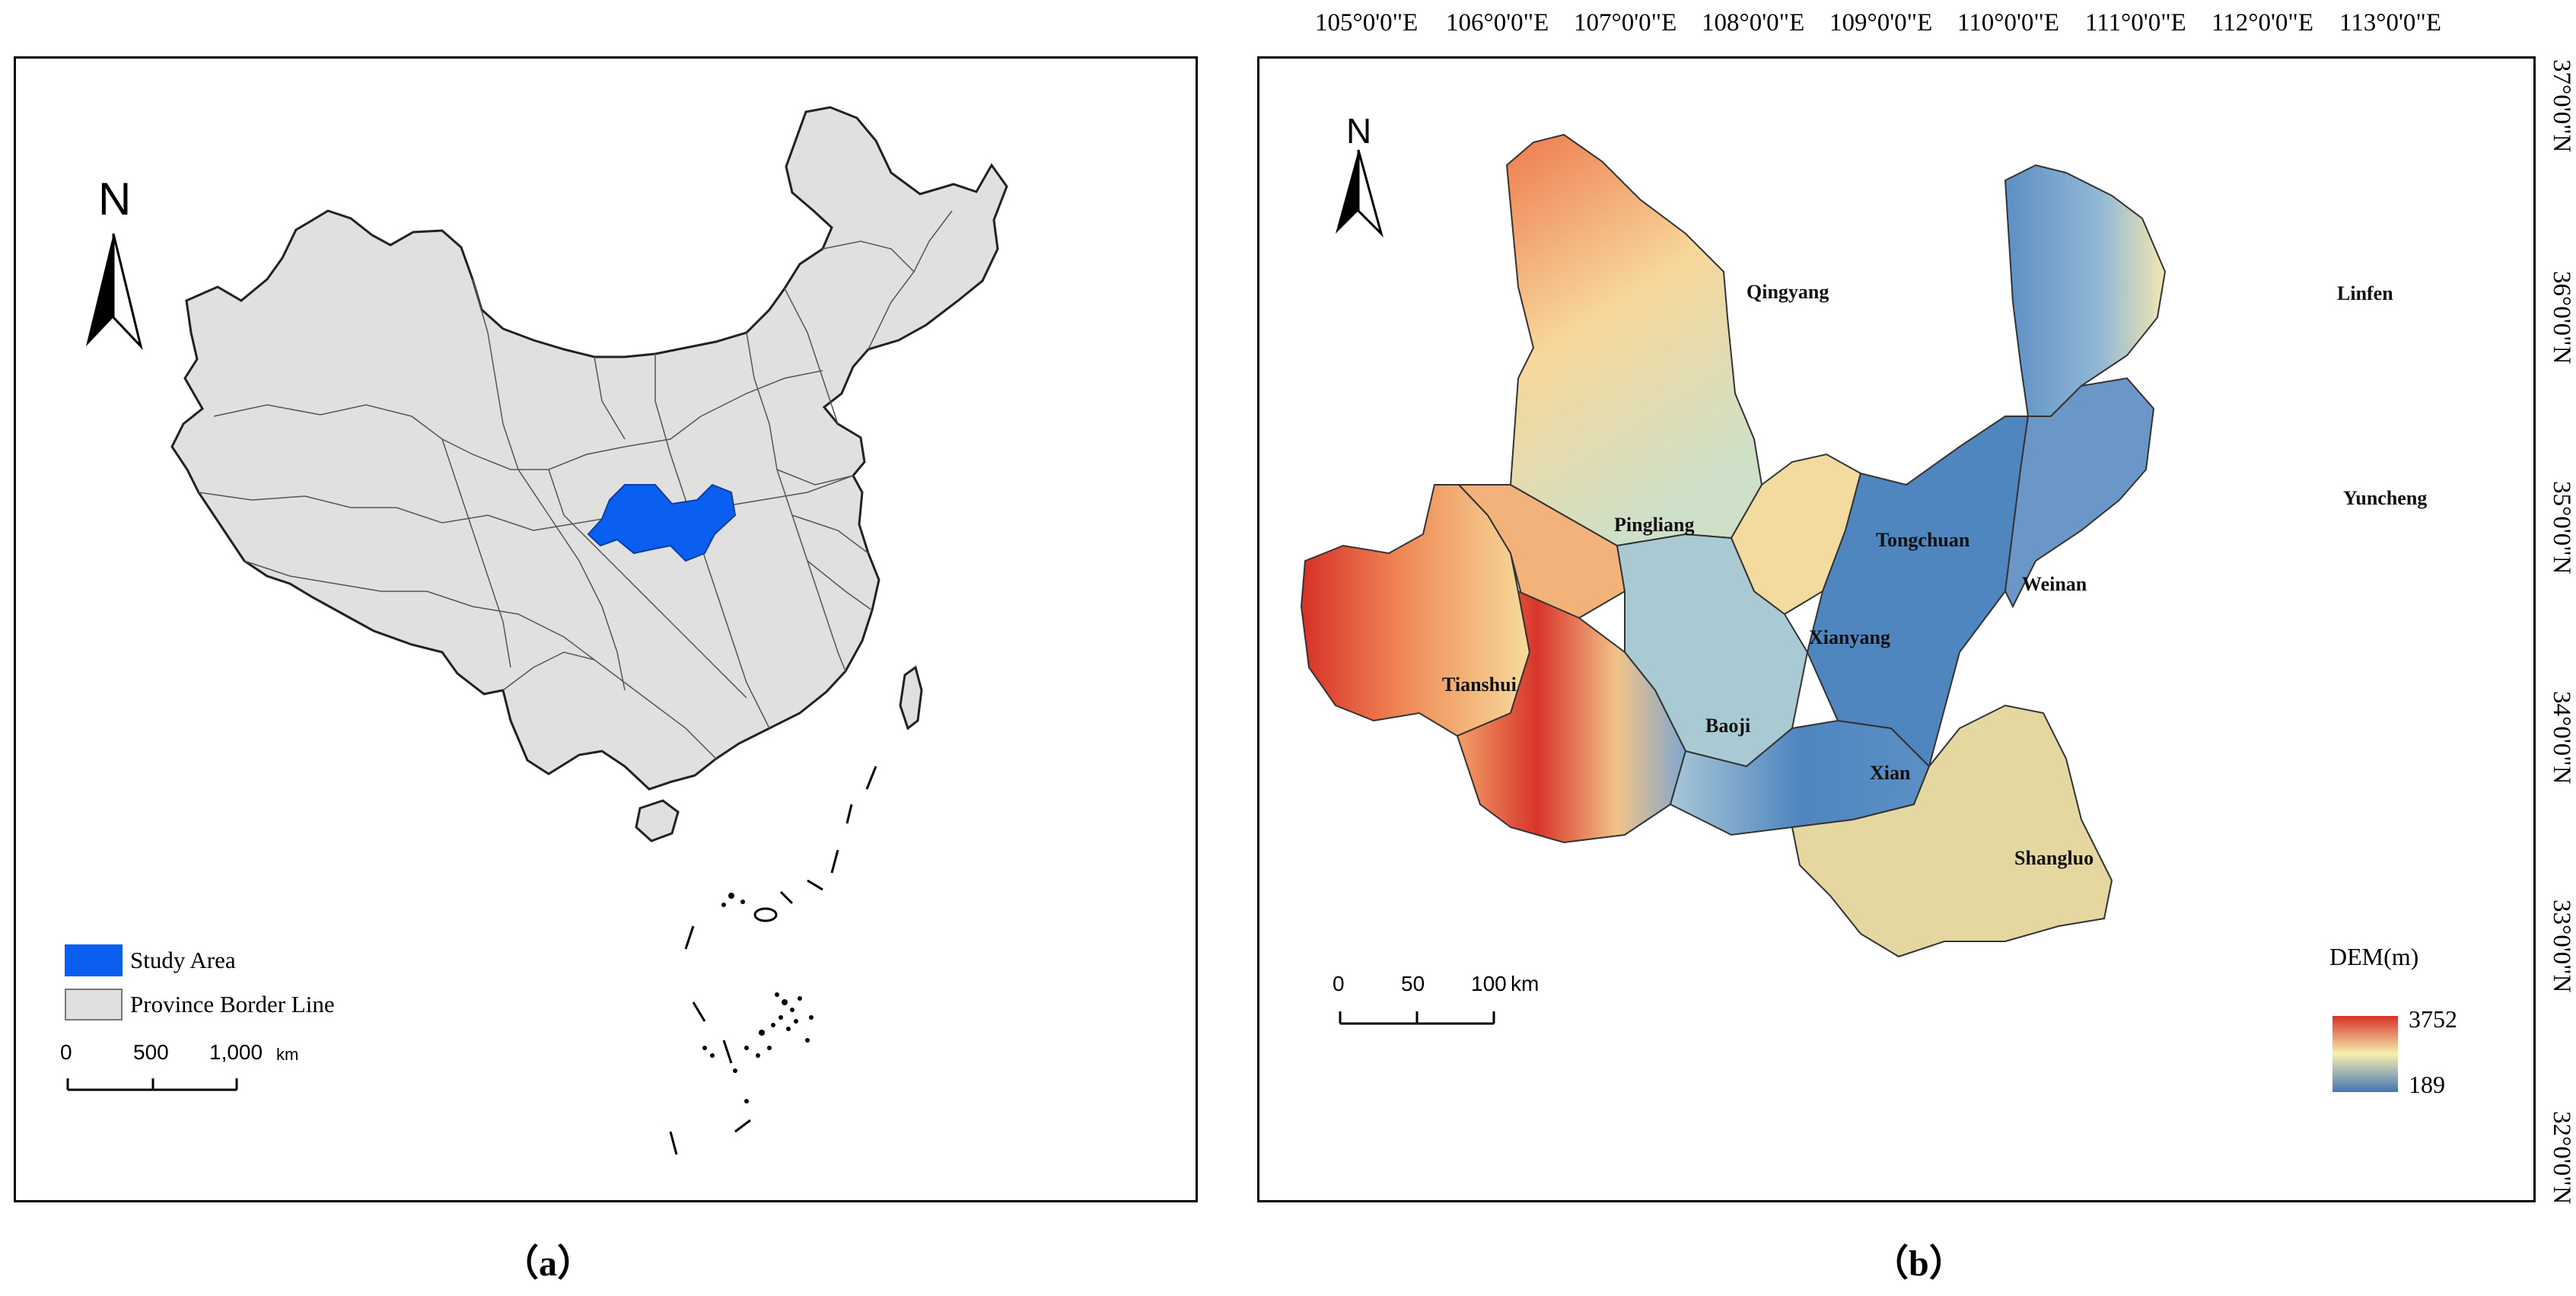 The width and height of the screenshot is (2576, 1296). I want to click on scale-tick-a-0: 0, so click(66, 1052).